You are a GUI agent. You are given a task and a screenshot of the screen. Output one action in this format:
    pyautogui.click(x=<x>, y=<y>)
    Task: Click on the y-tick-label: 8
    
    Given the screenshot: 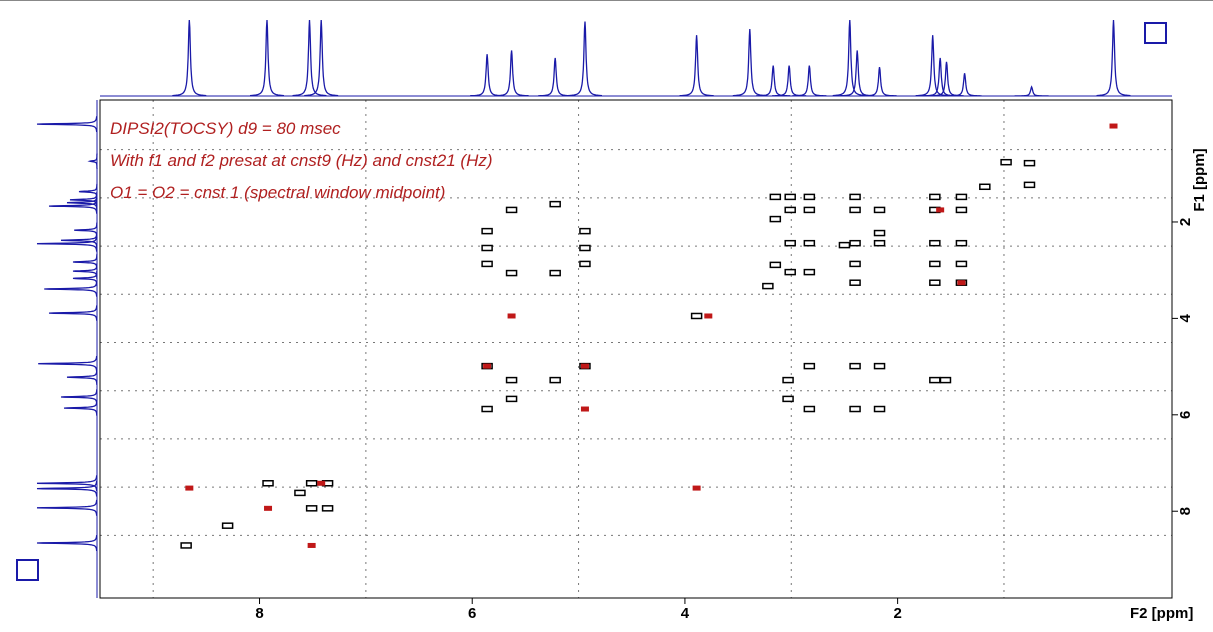 What is the action you would take?
    pyautogui.click(x=1185, y=511)
    